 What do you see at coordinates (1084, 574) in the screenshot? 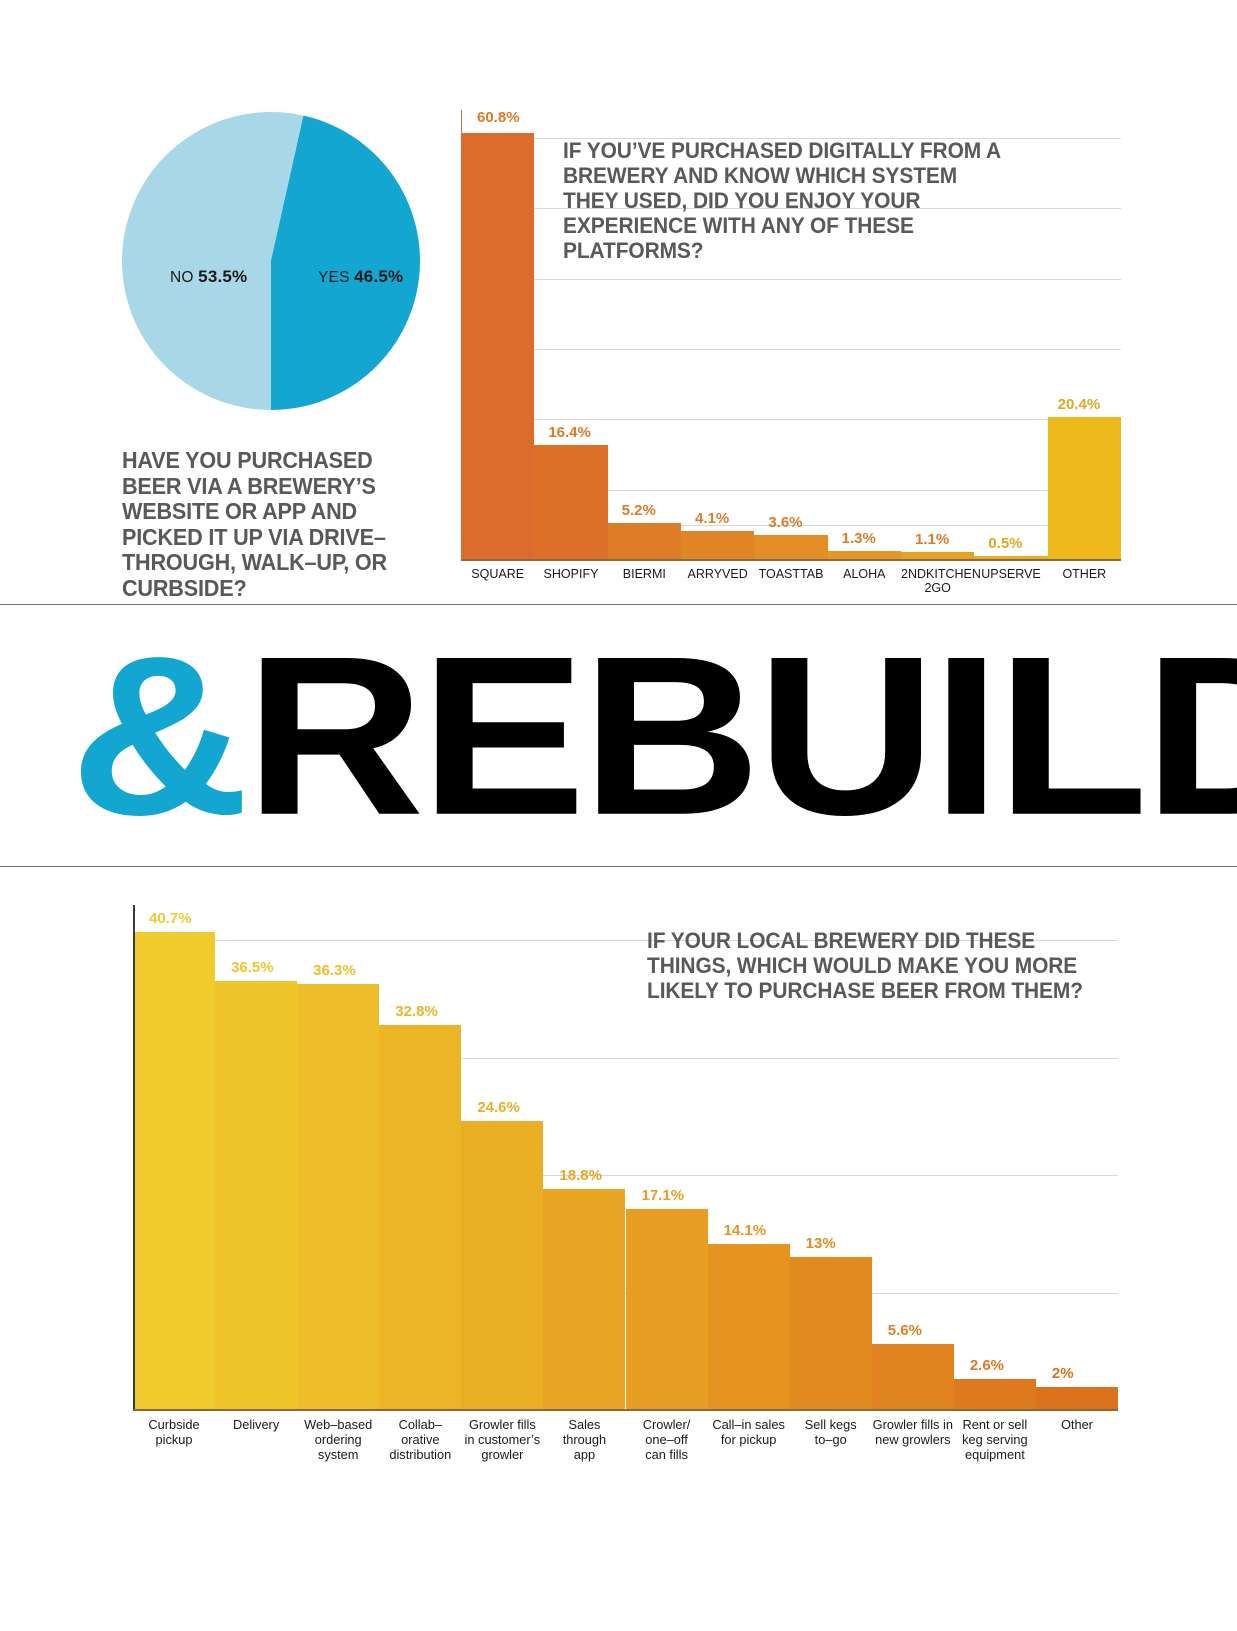
I see `platforms-x-label: OTHER` at bounding box center [1084, 574].